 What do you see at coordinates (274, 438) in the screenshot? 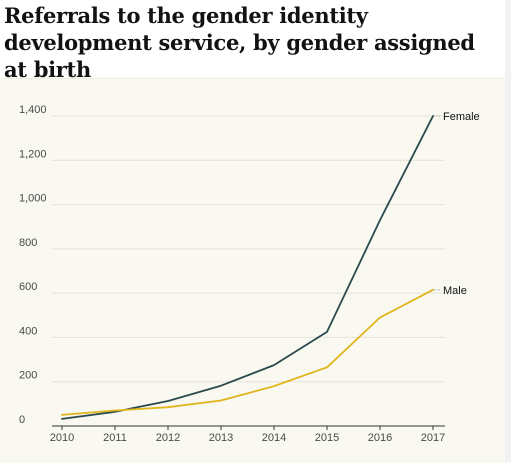
I see `x-tick-label: 2014` at bounding box center [274, 438].